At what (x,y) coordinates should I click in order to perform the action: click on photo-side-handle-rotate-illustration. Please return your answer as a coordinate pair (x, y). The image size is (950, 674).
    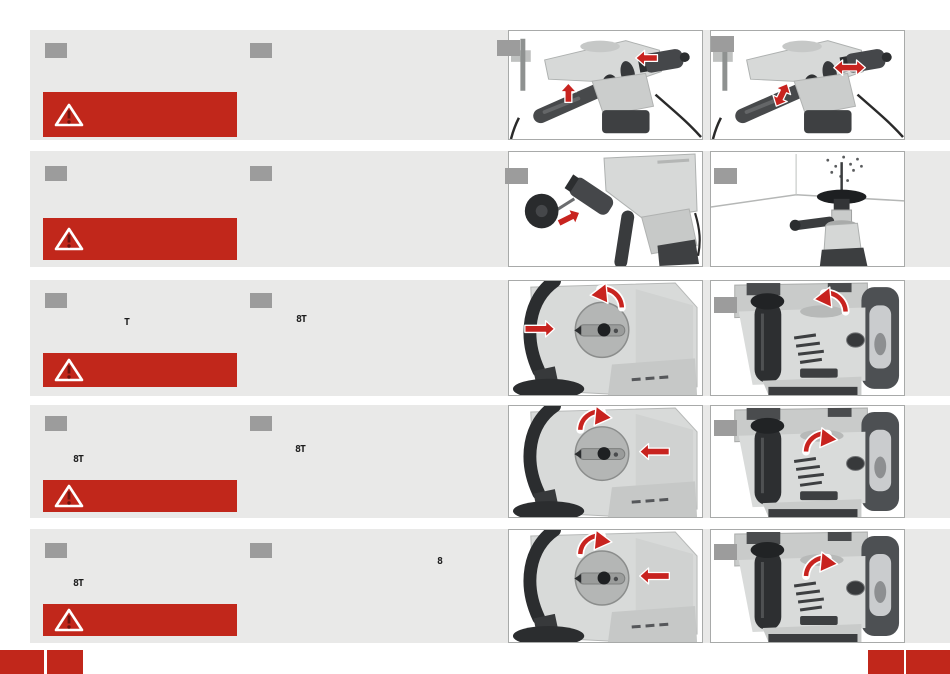
    Looking at the image, I should click on (605, 88).